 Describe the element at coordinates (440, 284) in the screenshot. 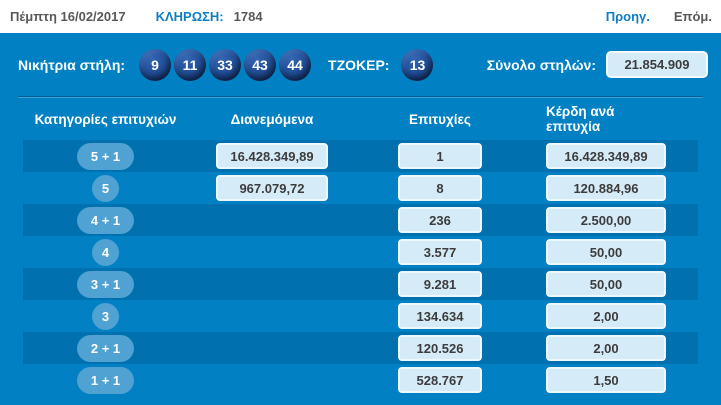

I see `hits-value: 9.281` at that location.